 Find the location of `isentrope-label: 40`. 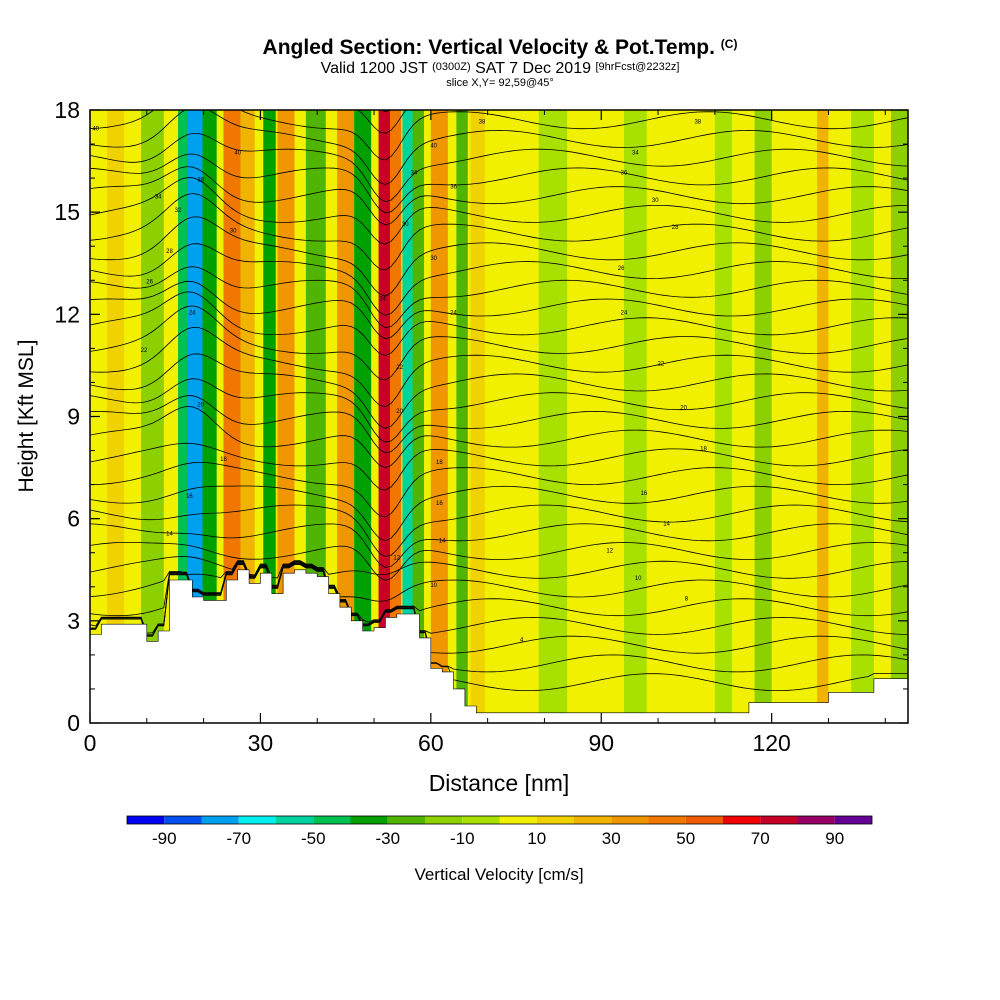

isentrope-label: 40 is located at coordinates (237, 153).